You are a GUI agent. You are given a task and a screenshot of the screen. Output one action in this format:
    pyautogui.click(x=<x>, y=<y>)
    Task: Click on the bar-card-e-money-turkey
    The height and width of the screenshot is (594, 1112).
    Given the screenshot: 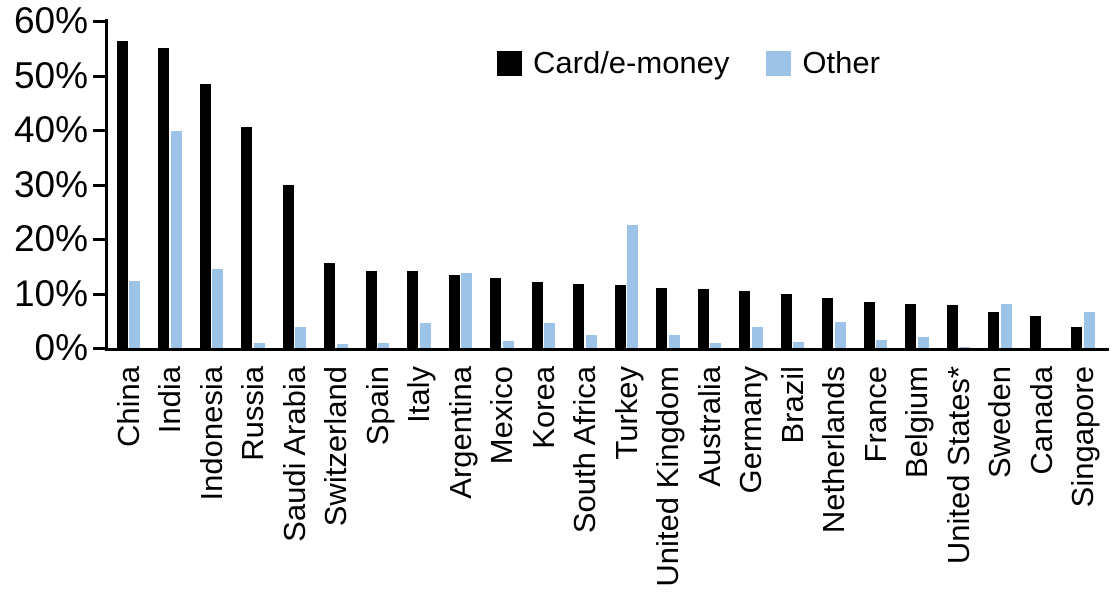 What is the action you would take?
    pyautogui.click(x=620, y=316)
    